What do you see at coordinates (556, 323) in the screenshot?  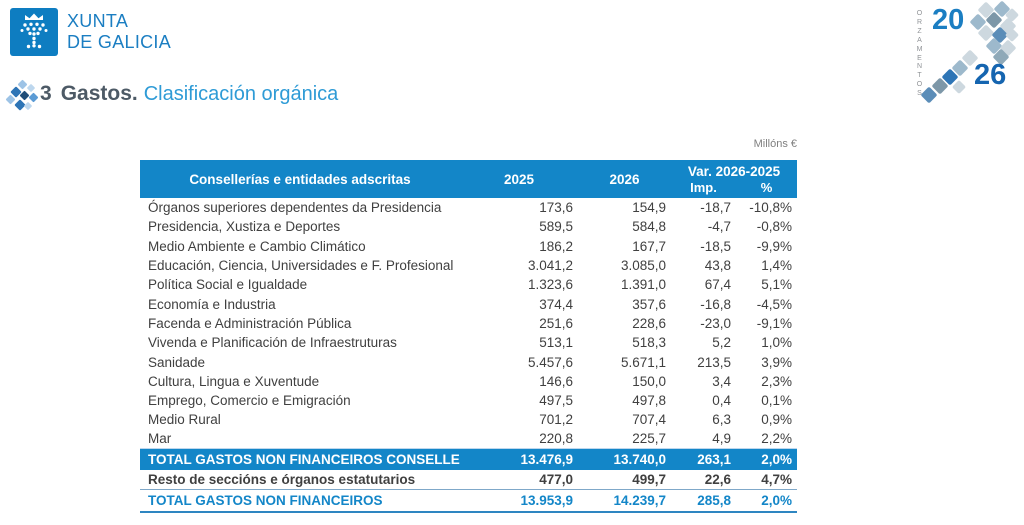 I see `row-2025: 251,6` at bounding box center [556, 323].